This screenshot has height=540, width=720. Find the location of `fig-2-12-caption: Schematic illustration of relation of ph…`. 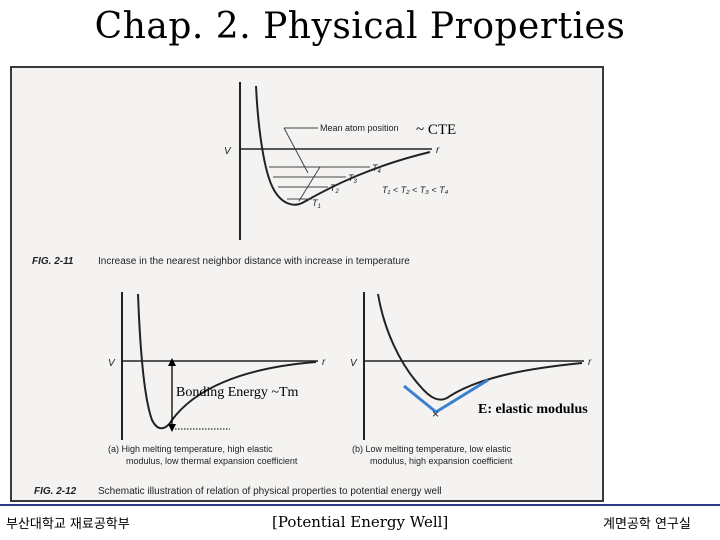

fig-2-12-caption: Schematic illustration of relation of ph… is located at coordinates (270, 491).